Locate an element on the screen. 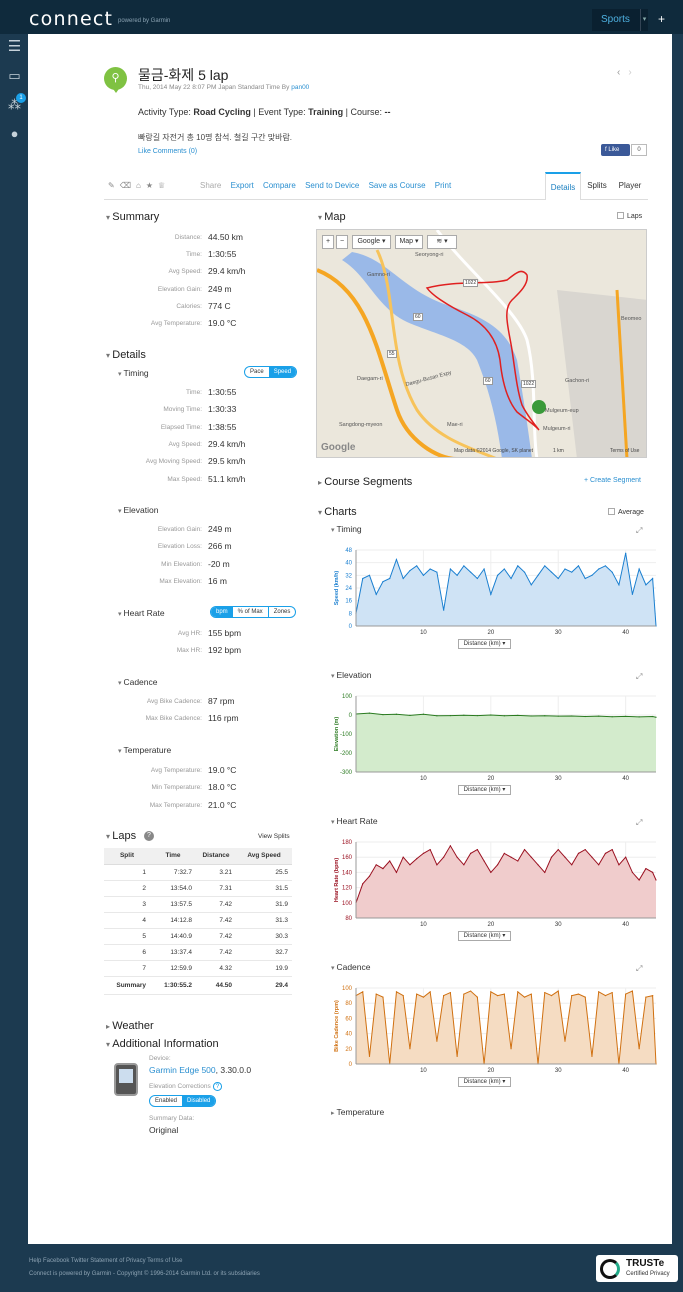 The image size is (683, 1292). table-row: 2 13:54.0 7.31 31.5 is located at coordinates (198, 888).